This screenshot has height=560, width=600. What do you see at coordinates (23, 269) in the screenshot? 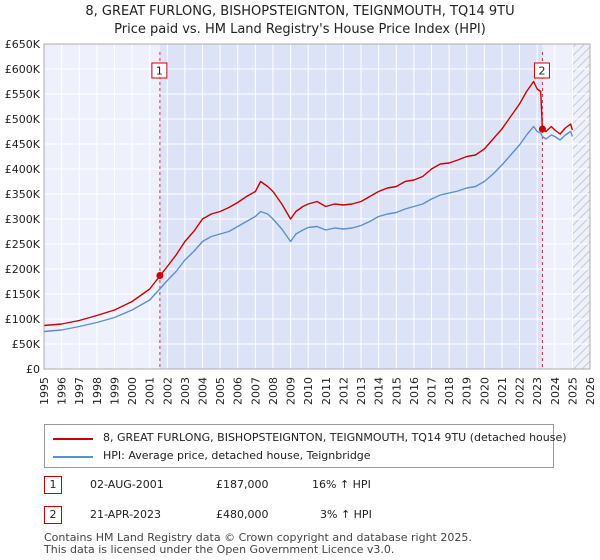
I see `y-tick-label: £200K` at bounding box center [23, 269].